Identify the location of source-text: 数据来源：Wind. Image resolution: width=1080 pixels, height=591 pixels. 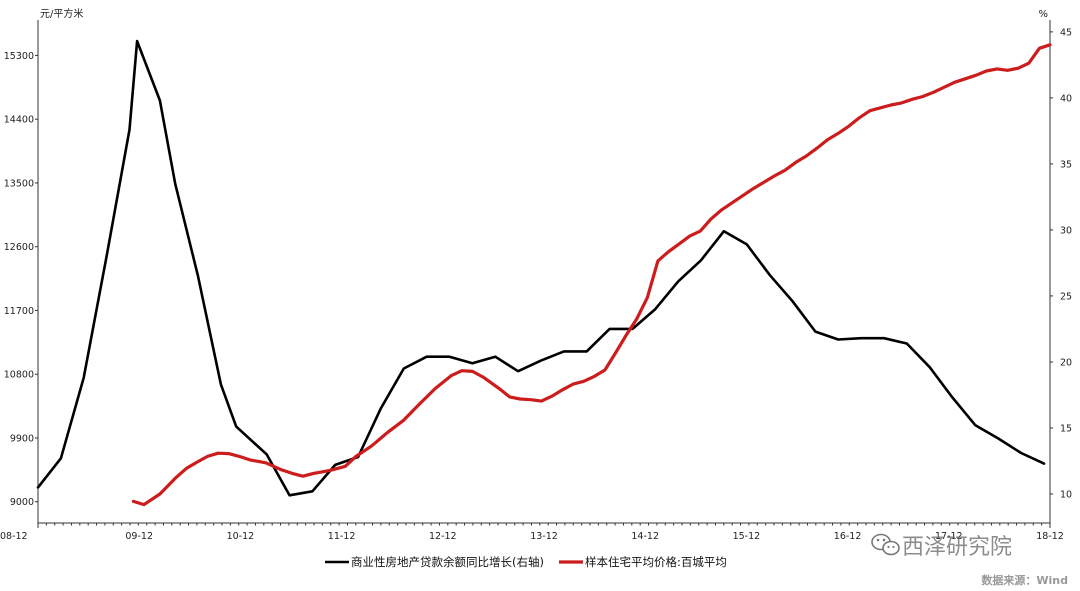
(1024, 580).